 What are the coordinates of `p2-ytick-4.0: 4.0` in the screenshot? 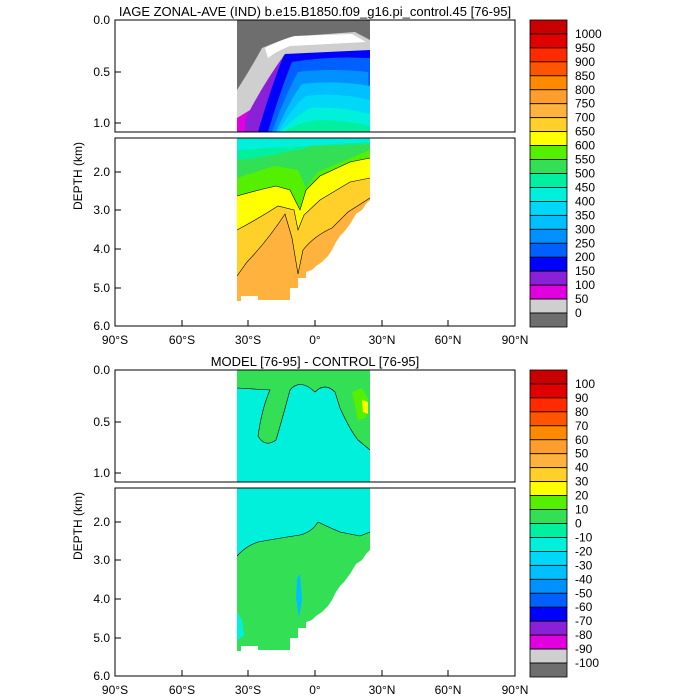 It's located at (101, 599).